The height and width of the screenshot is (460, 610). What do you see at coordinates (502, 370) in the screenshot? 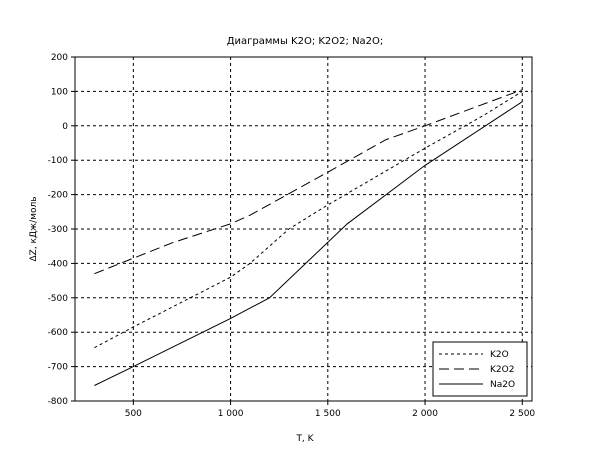
I see `legend-label-k2o2: K2O2` at bounding box center [502, 370].